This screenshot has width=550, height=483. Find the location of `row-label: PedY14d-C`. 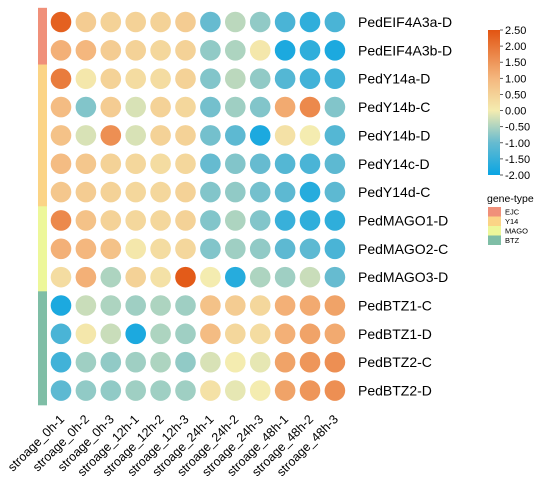

row-label: PedY14d-C is located at coordinates (394, 192).